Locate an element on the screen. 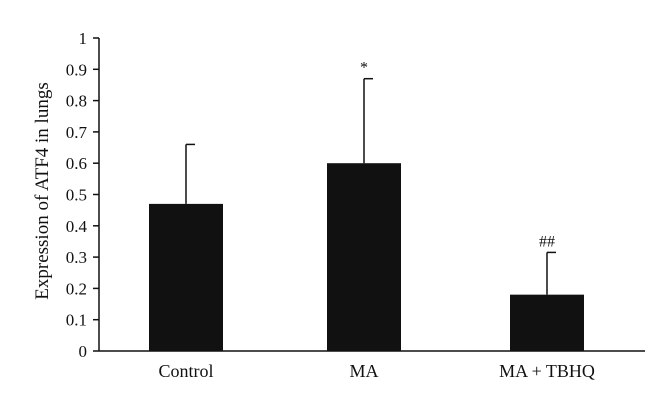  x-tick-label: MA + TBHQ is located at coordinates (547, 371).